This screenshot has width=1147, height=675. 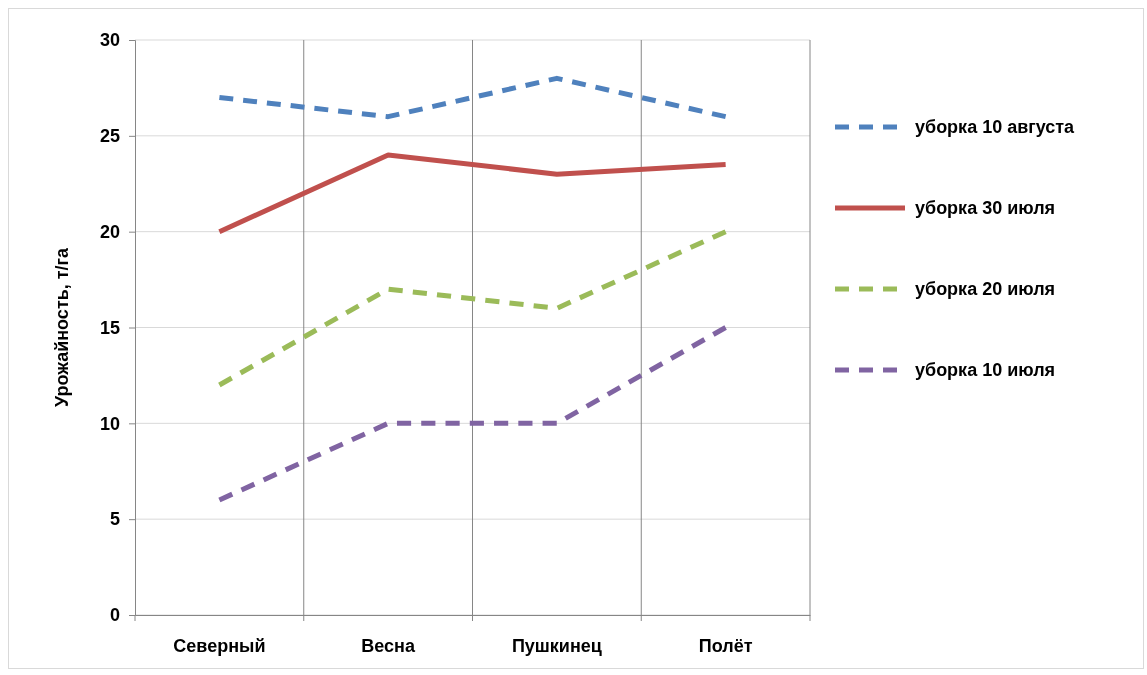 What do you see at coordinates (109, 327) in the screenshot?
I see `y-tick-label: 15` at bounding box center [109, 327].